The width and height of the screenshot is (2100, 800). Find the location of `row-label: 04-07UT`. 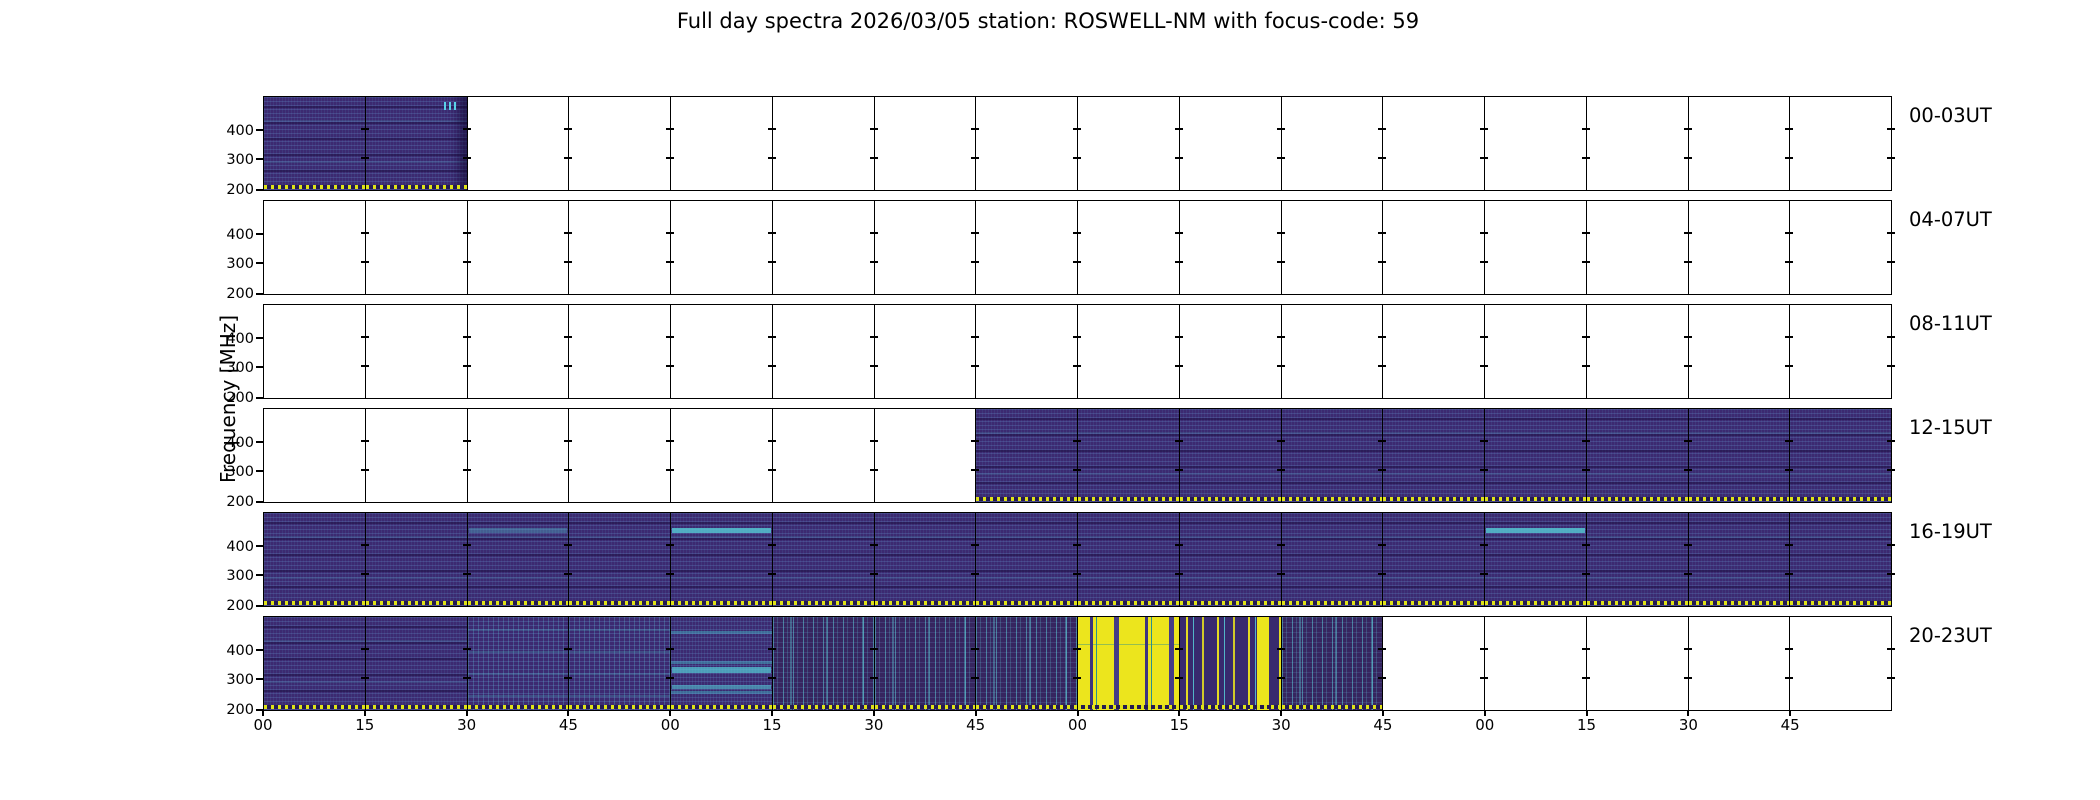

row-label: 04-07UT is located at coordinates (1950, 219).